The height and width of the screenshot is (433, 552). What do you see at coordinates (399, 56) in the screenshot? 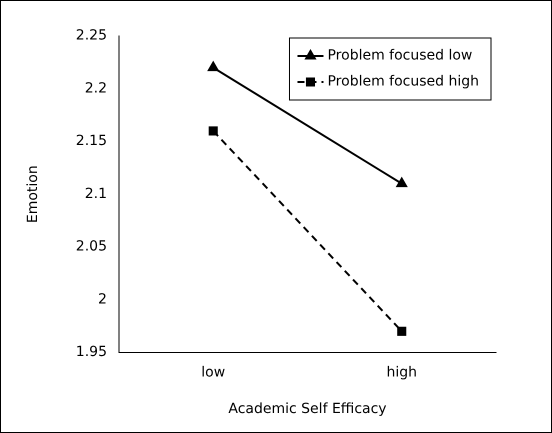
I see `legend-label: Problem focused low` at bounding box center [399, 56].